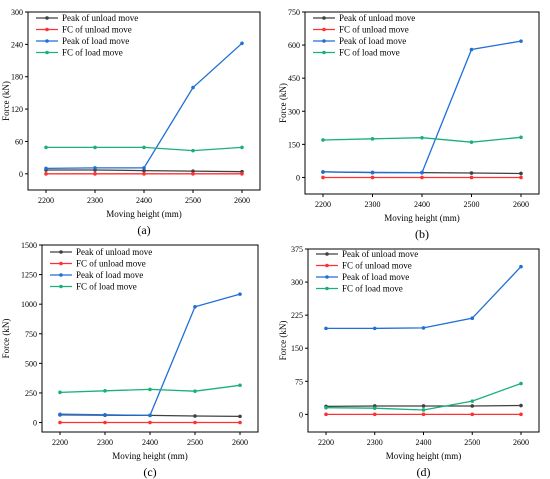  Describe the element at coordinates (144, 214) in the screenshot. I see `x-axis-title: Moving height (mm)` at that location.